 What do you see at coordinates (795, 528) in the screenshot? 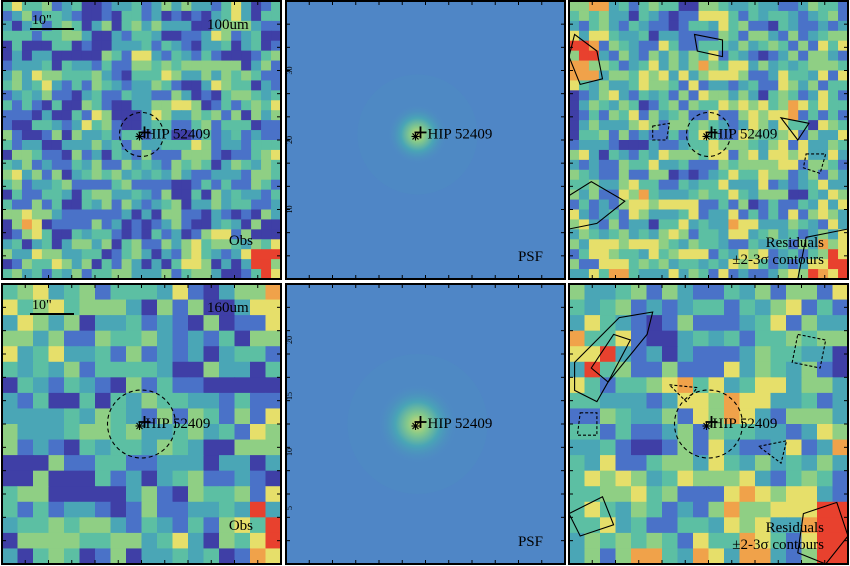
I see `residuals-label: Residuals` at bounding box center [795, 528].